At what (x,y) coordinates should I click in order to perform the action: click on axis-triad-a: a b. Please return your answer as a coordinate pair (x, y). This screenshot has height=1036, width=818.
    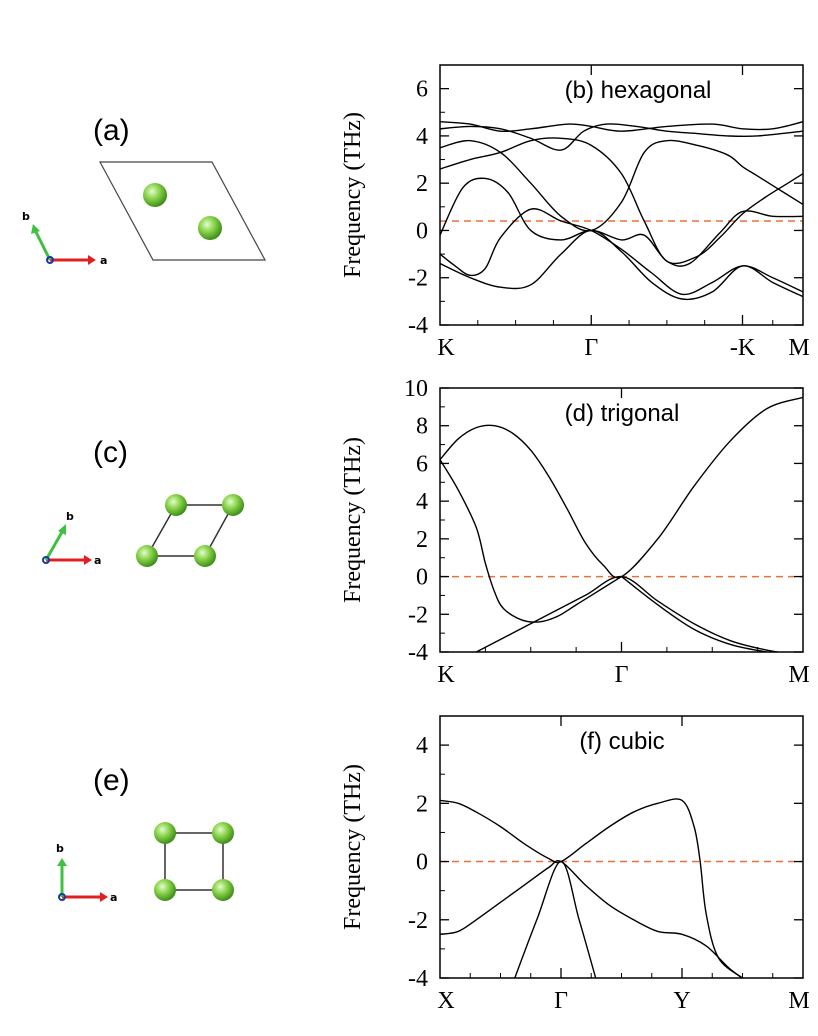
    Looking at the image, I should click on (64, 238).